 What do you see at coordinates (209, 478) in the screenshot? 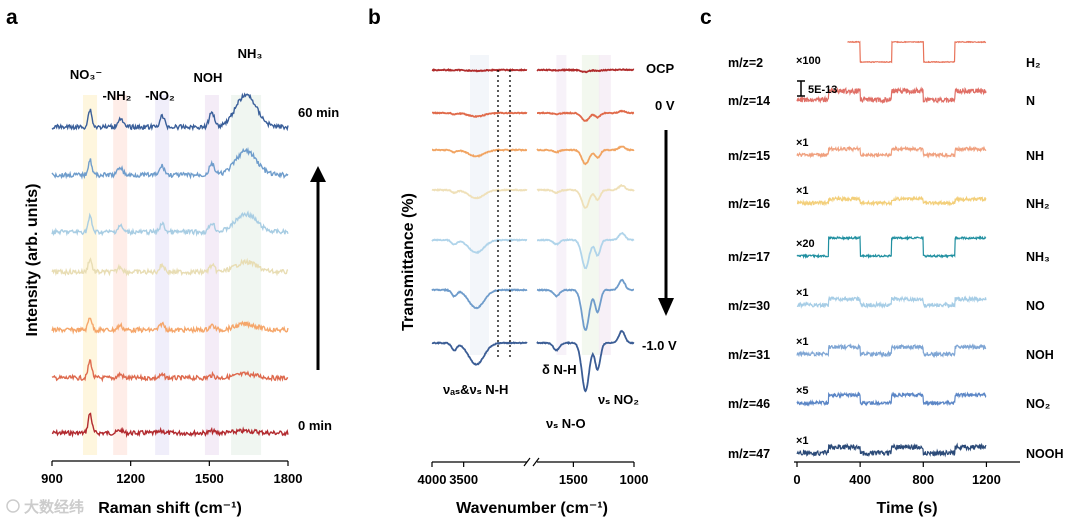
I see `a-tick-1500: 1500` at bounding box center [209, 478].